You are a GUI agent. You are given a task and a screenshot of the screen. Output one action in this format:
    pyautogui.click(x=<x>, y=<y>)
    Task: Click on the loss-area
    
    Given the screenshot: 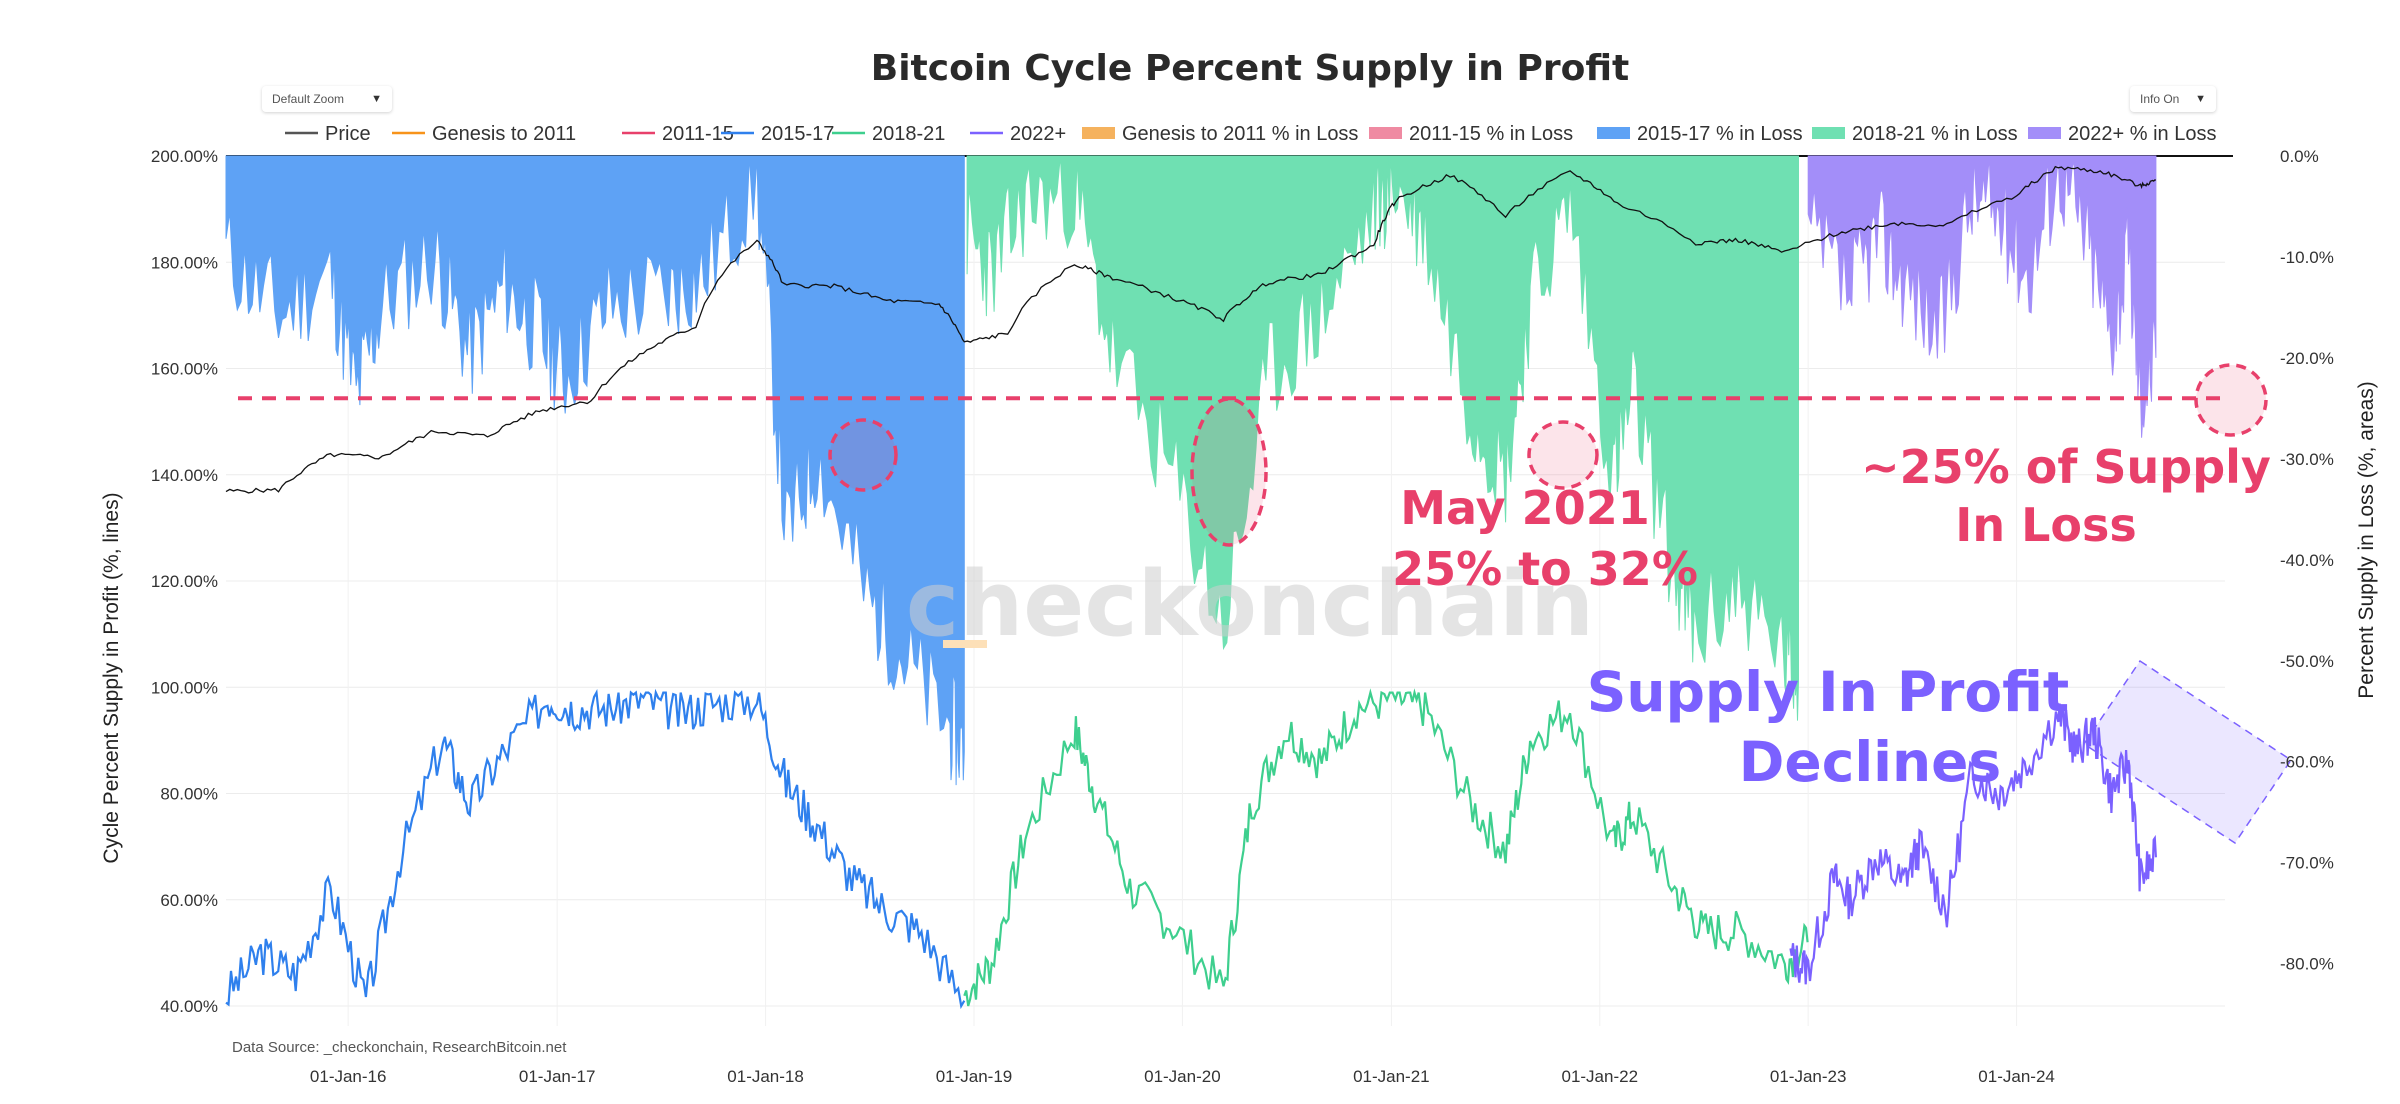 What is the action you would take?
    pyautogui.click(x=1982, y=296)
    